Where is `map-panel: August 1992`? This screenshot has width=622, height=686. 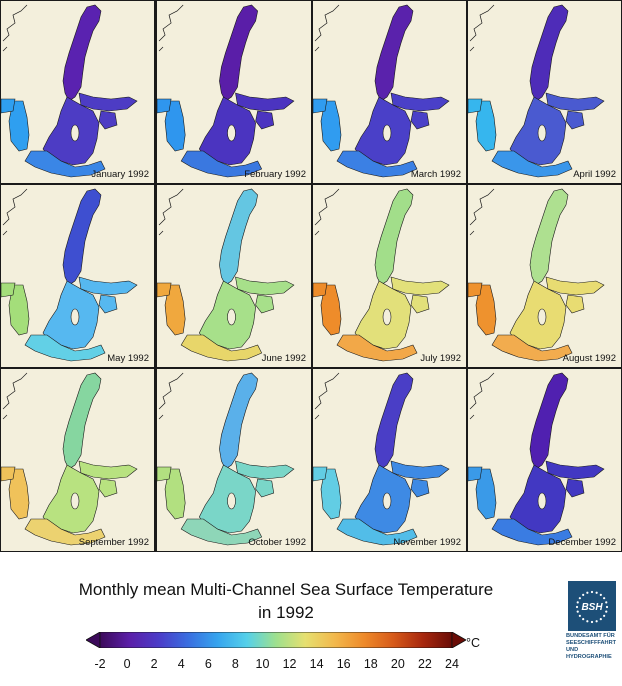
map-panel: August 1992 is located at coordinates (544, 276).